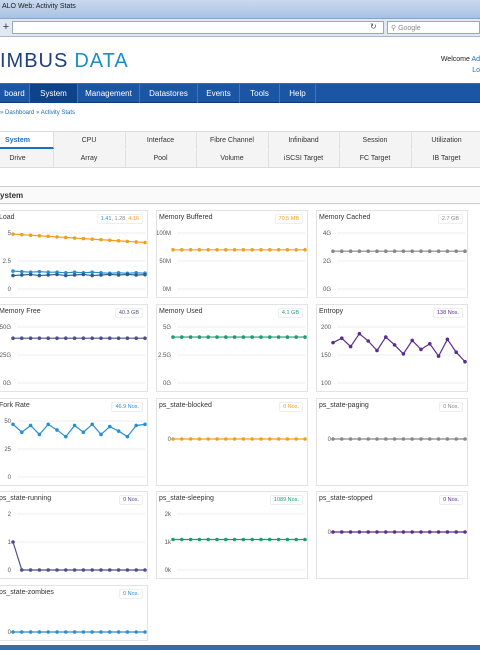 This screenshot has width=480, height=650. I want to click on chart-plot-ps-state-running: 2 1 0, so click(77, 543).